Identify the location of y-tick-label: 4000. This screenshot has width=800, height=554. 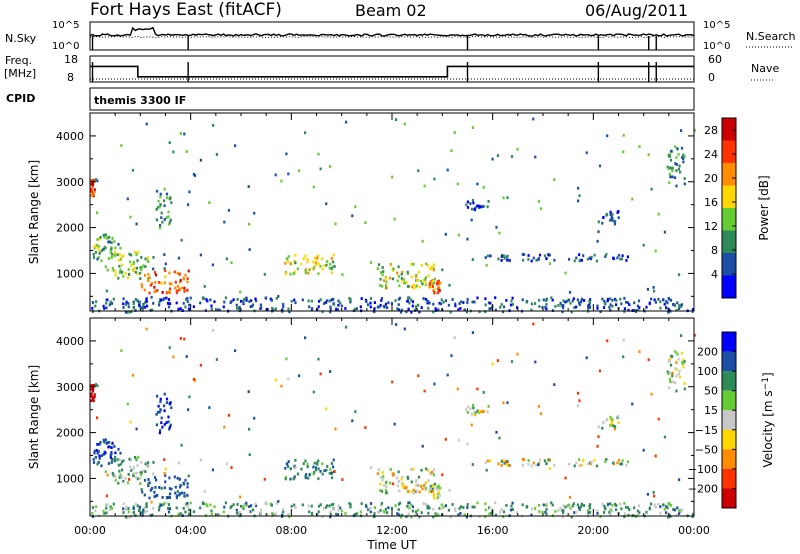
(70, 136).